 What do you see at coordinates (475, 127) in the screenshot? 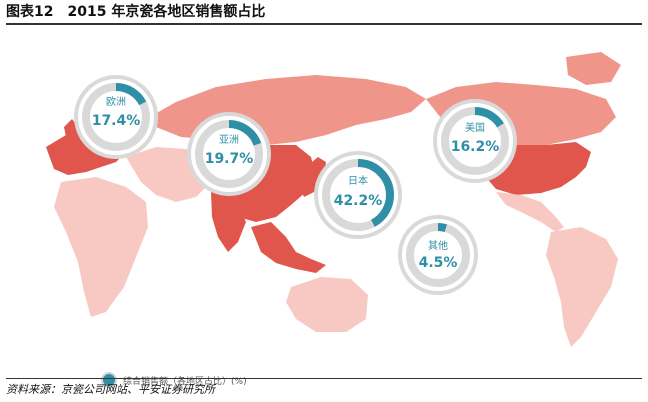
I see `pie-region-usa: 美国` at bounding box center [475, 127].